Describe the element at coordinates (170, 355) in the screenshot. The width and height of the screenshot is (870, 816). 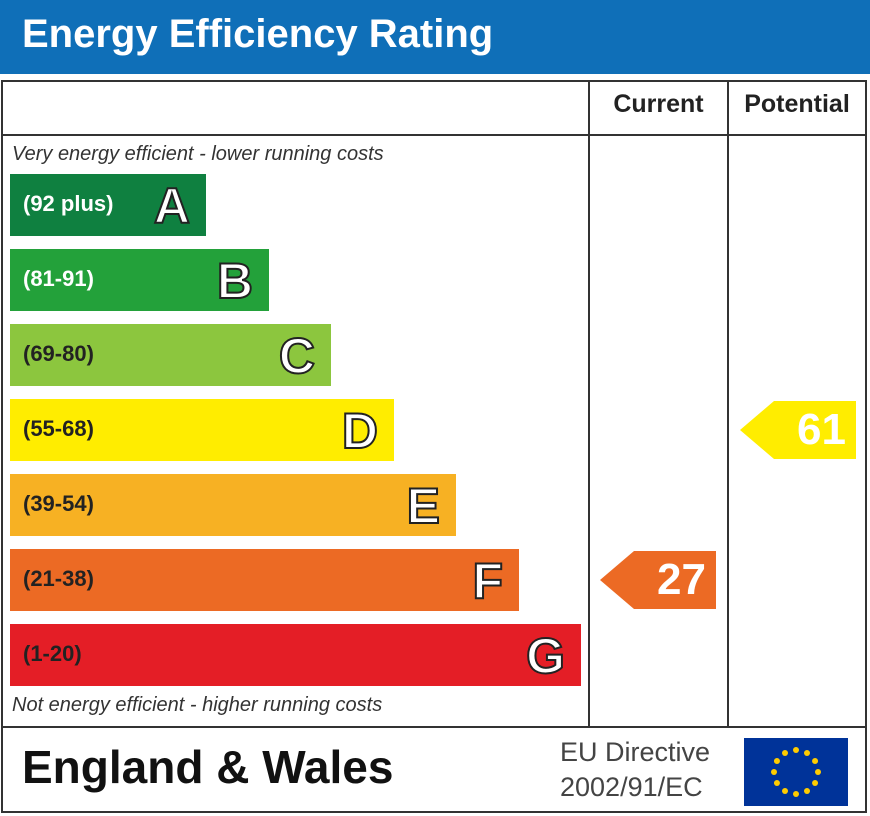
I see `band-c: (69-80) C` at that location.